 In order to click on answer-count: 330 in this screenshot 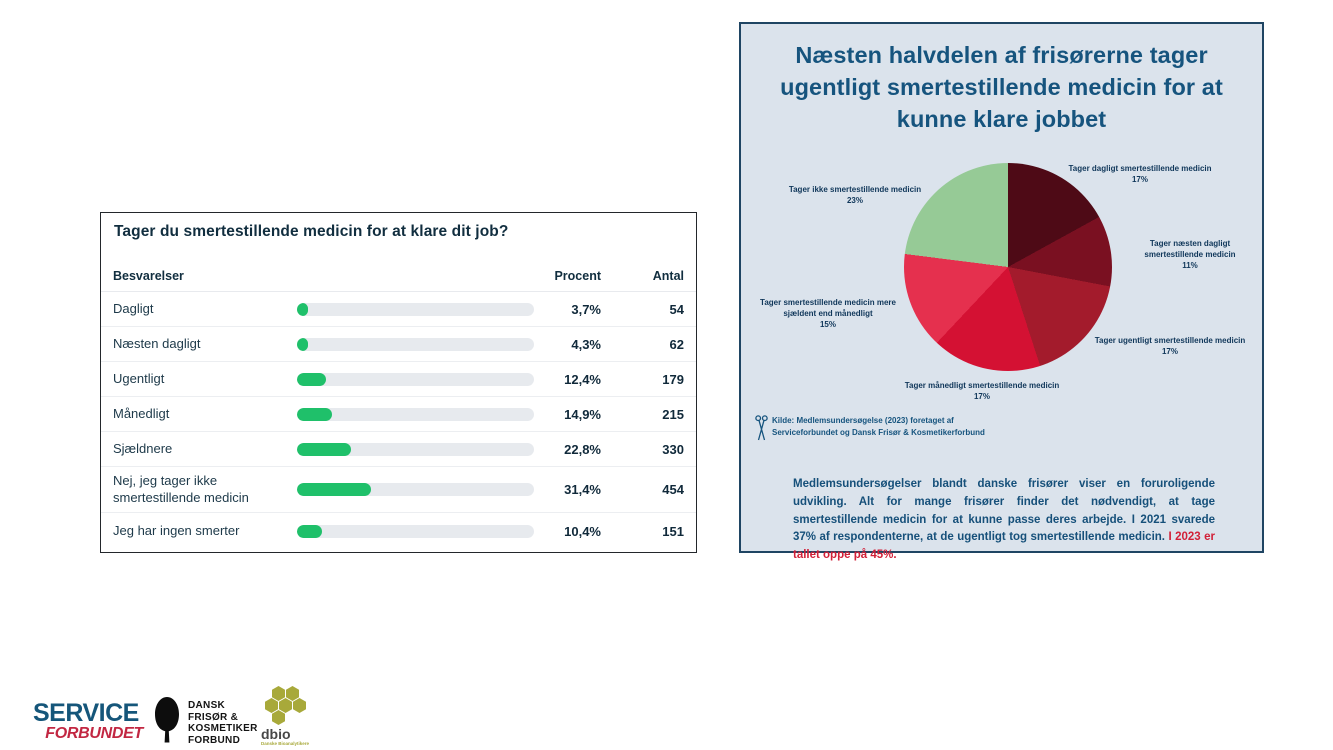, I will do `click(673, 449)`.